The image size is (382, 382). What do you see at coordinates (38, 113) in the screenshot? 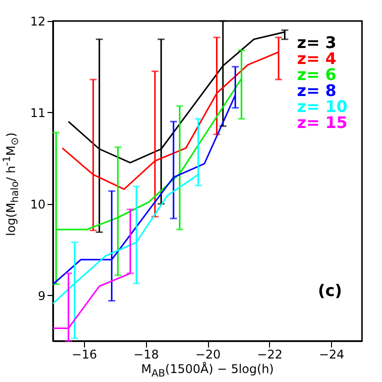
I see `y-tick-label: 11` at bounding box center [38, 113].